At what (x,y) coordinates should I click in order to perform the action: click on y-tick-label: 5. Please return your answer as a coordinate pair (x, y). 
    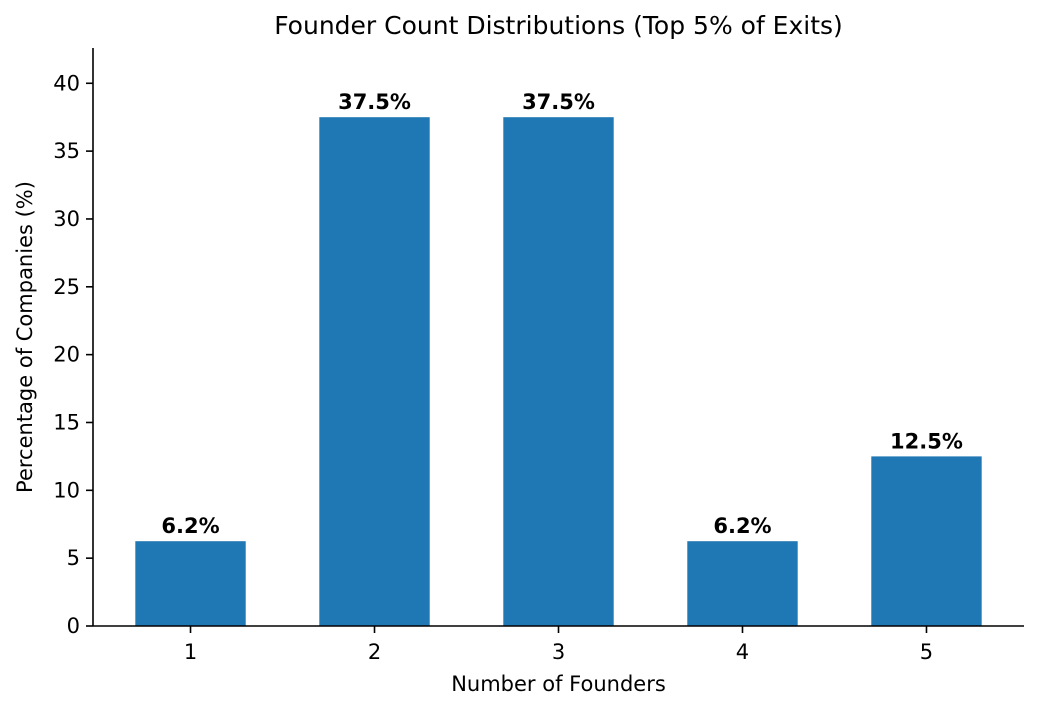
    Looking at the image, I should click on (73, 558).